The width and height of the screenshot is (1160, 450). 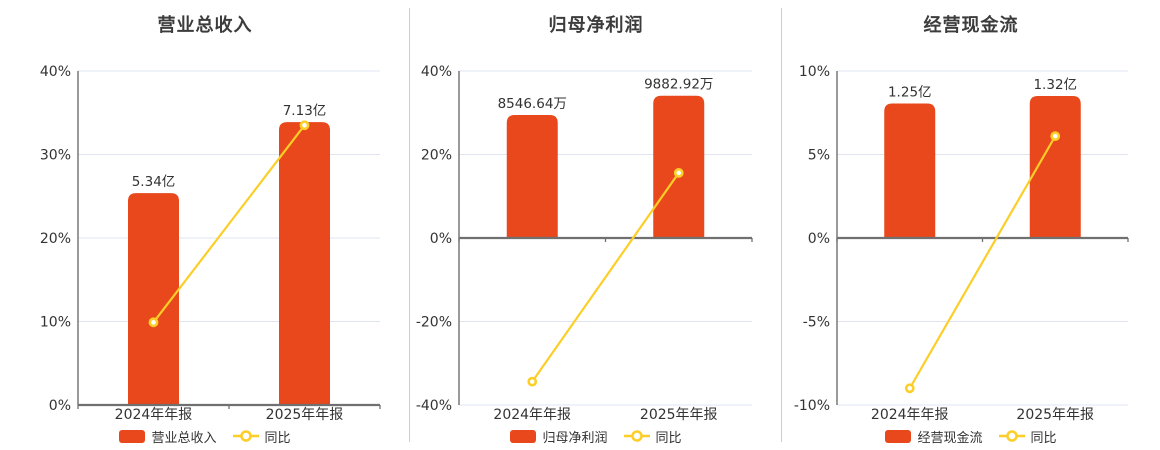 What do you see at coordinates (819, 156) in the screenshot?
I see `y-tick-label: 5%` at bounding box center [819, 156].